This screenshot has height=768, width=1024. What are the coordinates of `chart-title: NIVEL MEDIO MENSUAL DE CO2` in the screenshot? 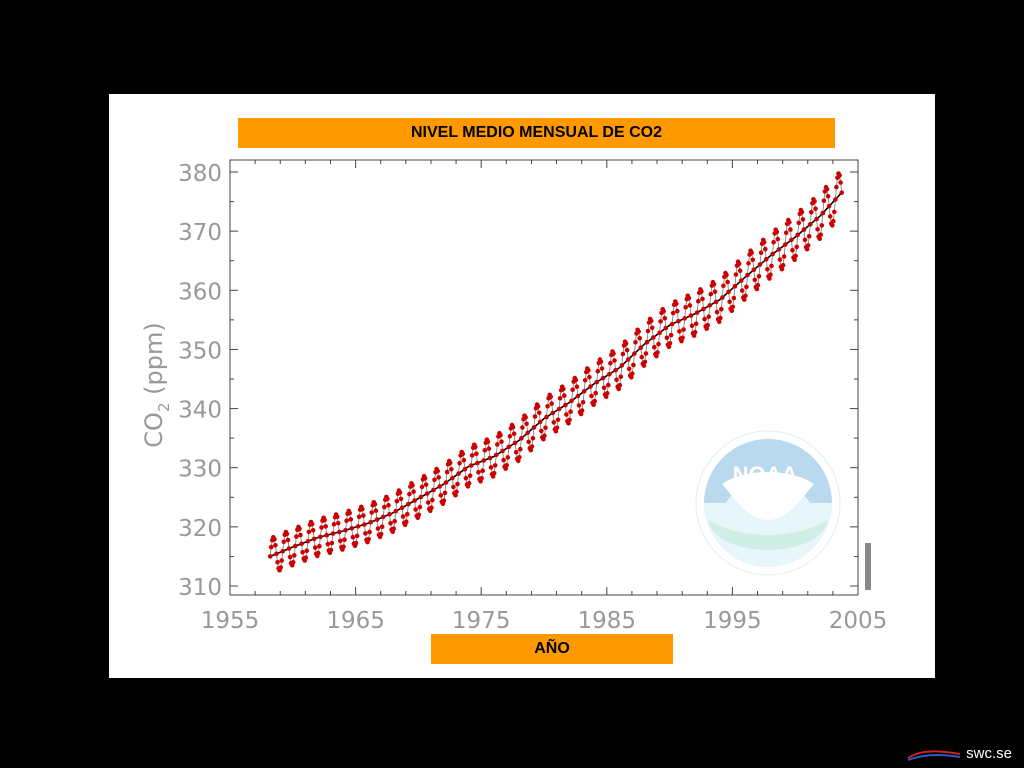 It's located at (536, 133).